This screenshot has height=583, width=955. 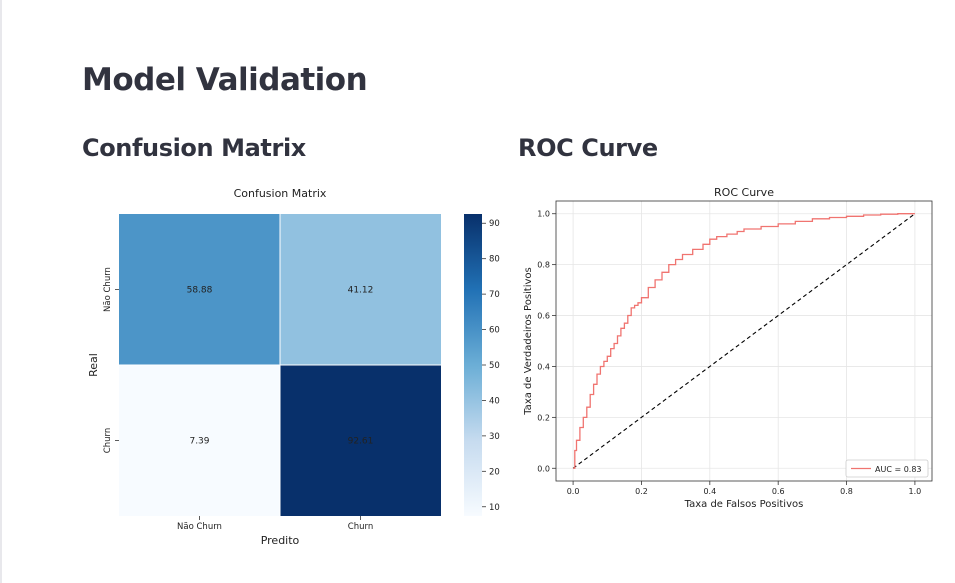 I want to click on colorbar, so click(x=473, y=365).